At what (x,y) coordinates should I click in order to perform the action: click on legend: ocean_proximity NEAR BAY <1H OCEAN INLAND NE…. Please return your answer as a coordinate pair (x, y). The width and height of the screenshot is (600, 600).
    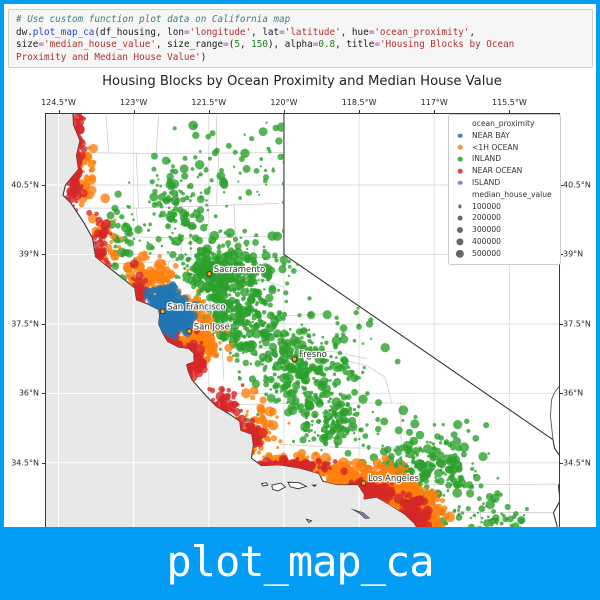
    Looking at the image, I should click on (504, 189).